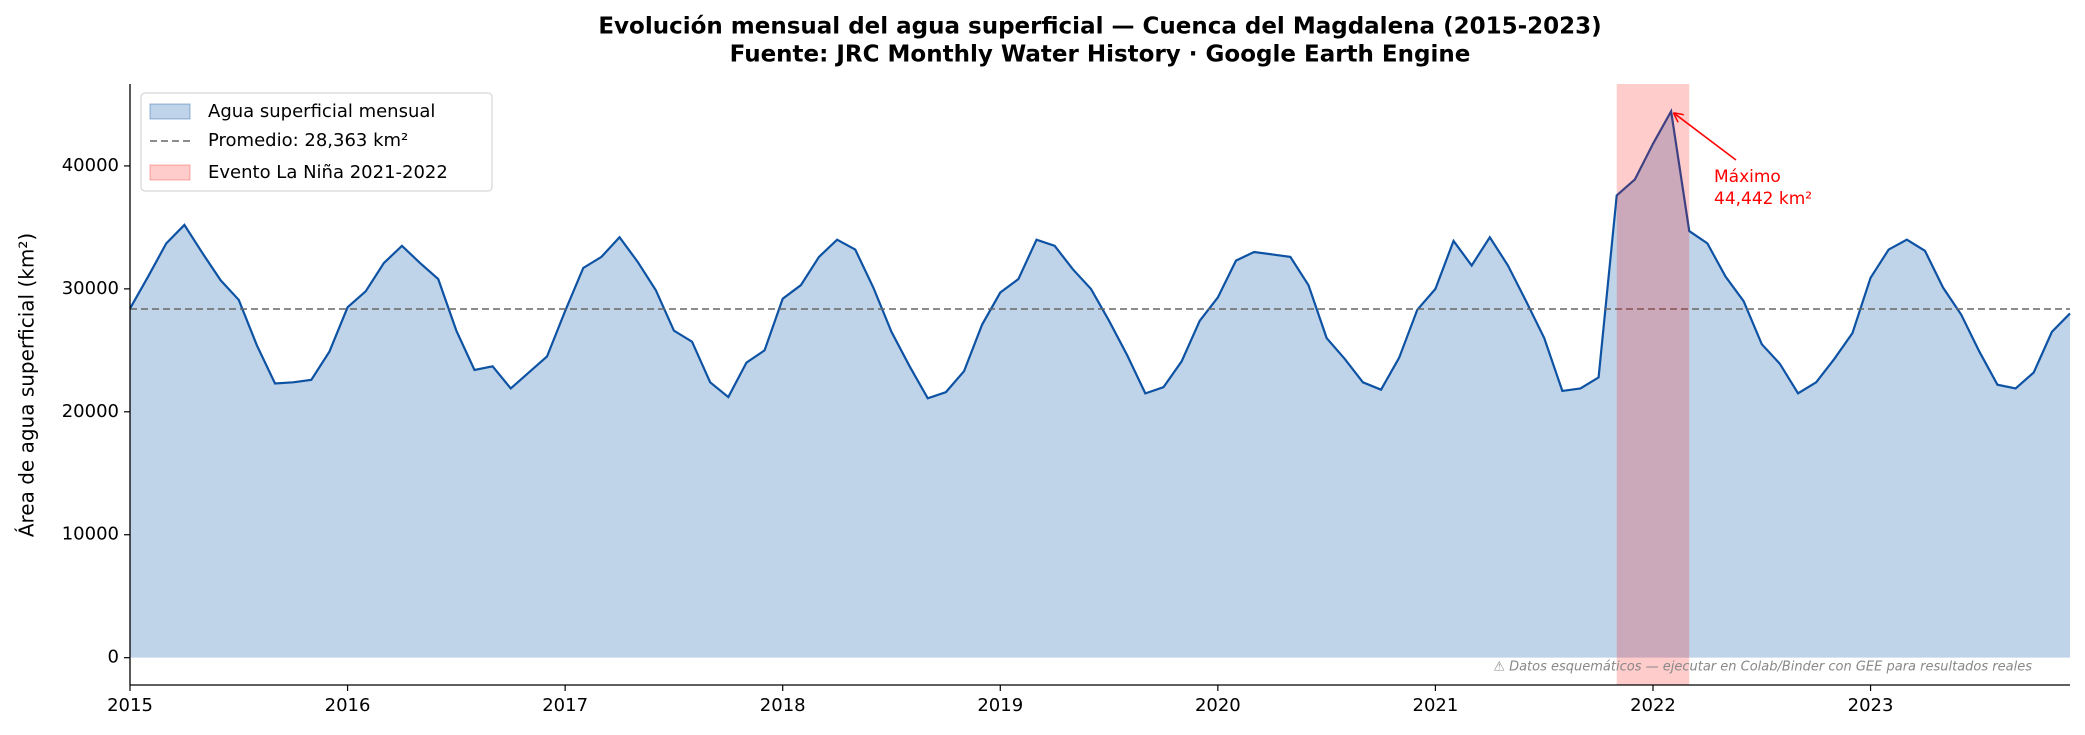  Describe the element at coordinates (1705, 137) in the screenshot. I see `annotation-arrow` at that location.